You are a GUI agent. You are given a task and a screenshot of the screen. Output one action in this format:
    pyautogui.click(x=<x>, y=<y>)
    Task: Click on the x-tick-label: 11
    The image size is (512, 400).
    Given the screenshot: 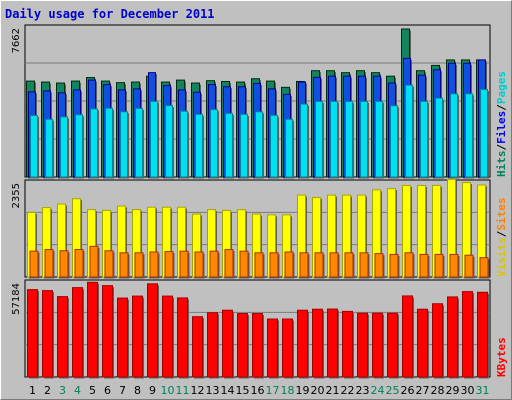 What is the action you would take?
    pyautogui.click(x=183, y=390)
    